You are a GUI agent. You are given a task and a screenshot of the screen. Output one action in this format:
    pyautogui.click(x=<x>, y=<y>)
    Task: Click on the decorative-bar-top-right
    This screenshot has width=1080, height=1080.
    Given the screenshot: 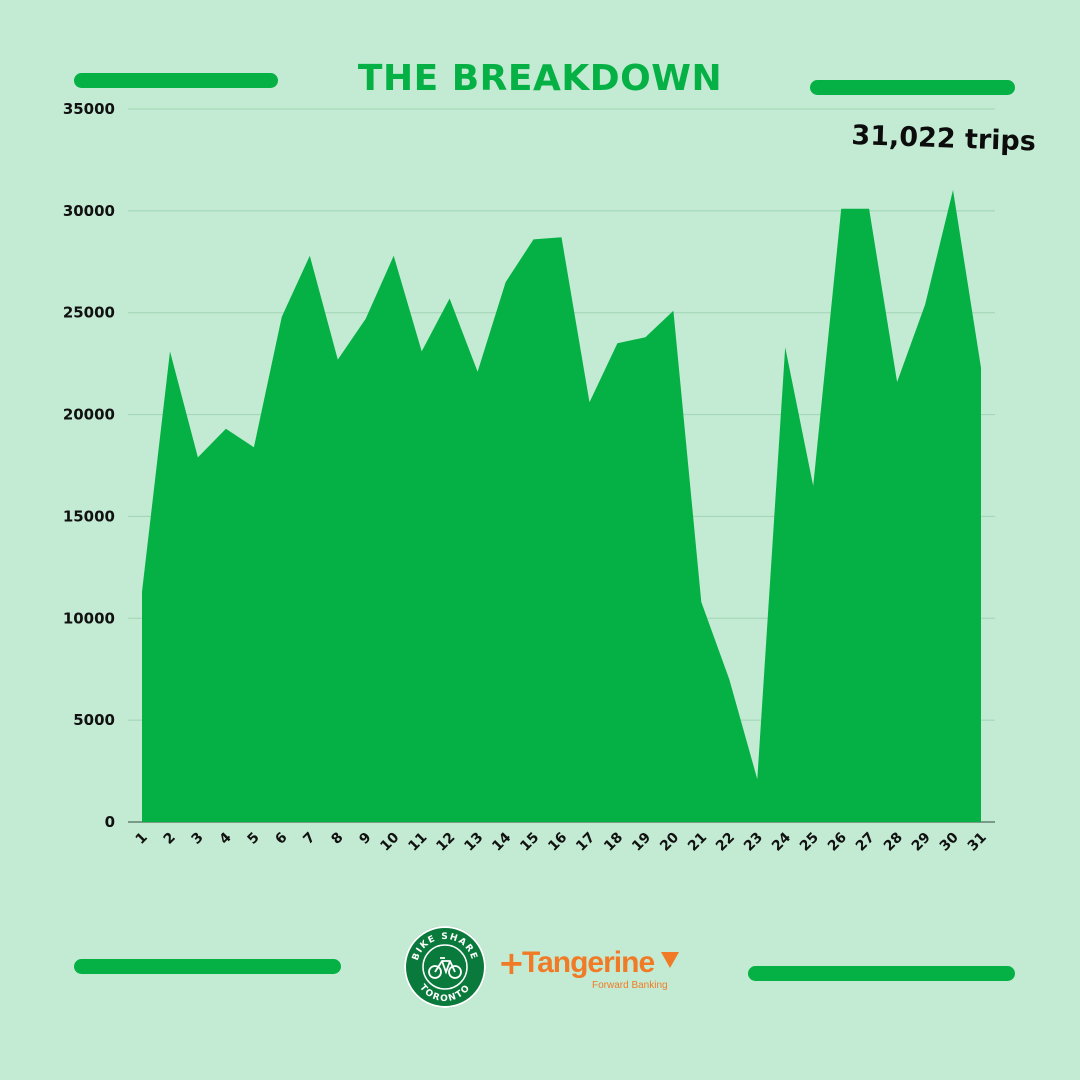 What is the action you would take?
    pyautogui.click(x=912, y=87)
    